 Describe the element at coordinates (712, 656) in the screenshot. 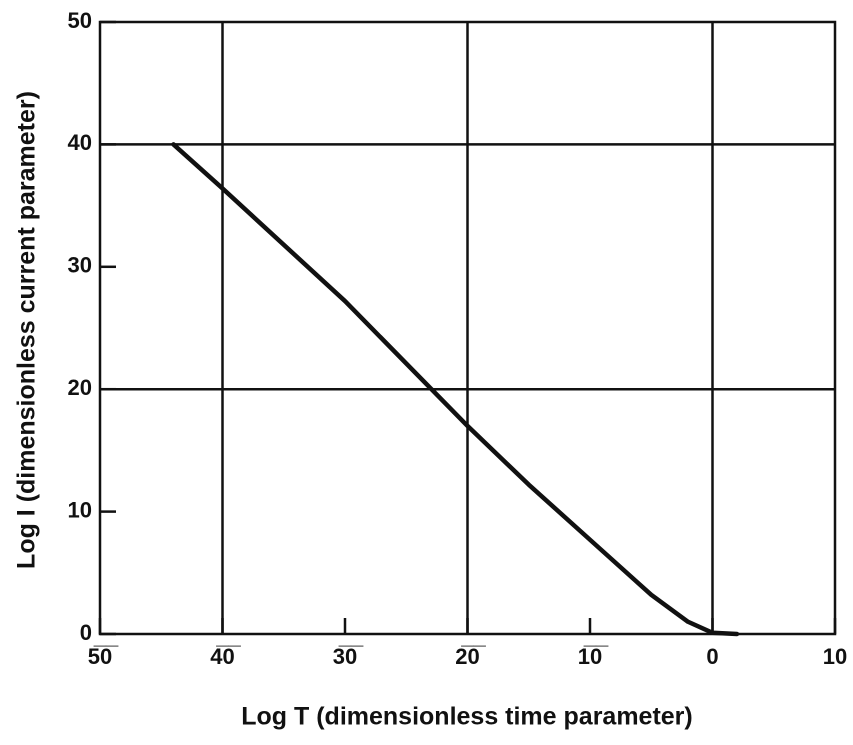

I see `x-tick-label: 0` at that location.